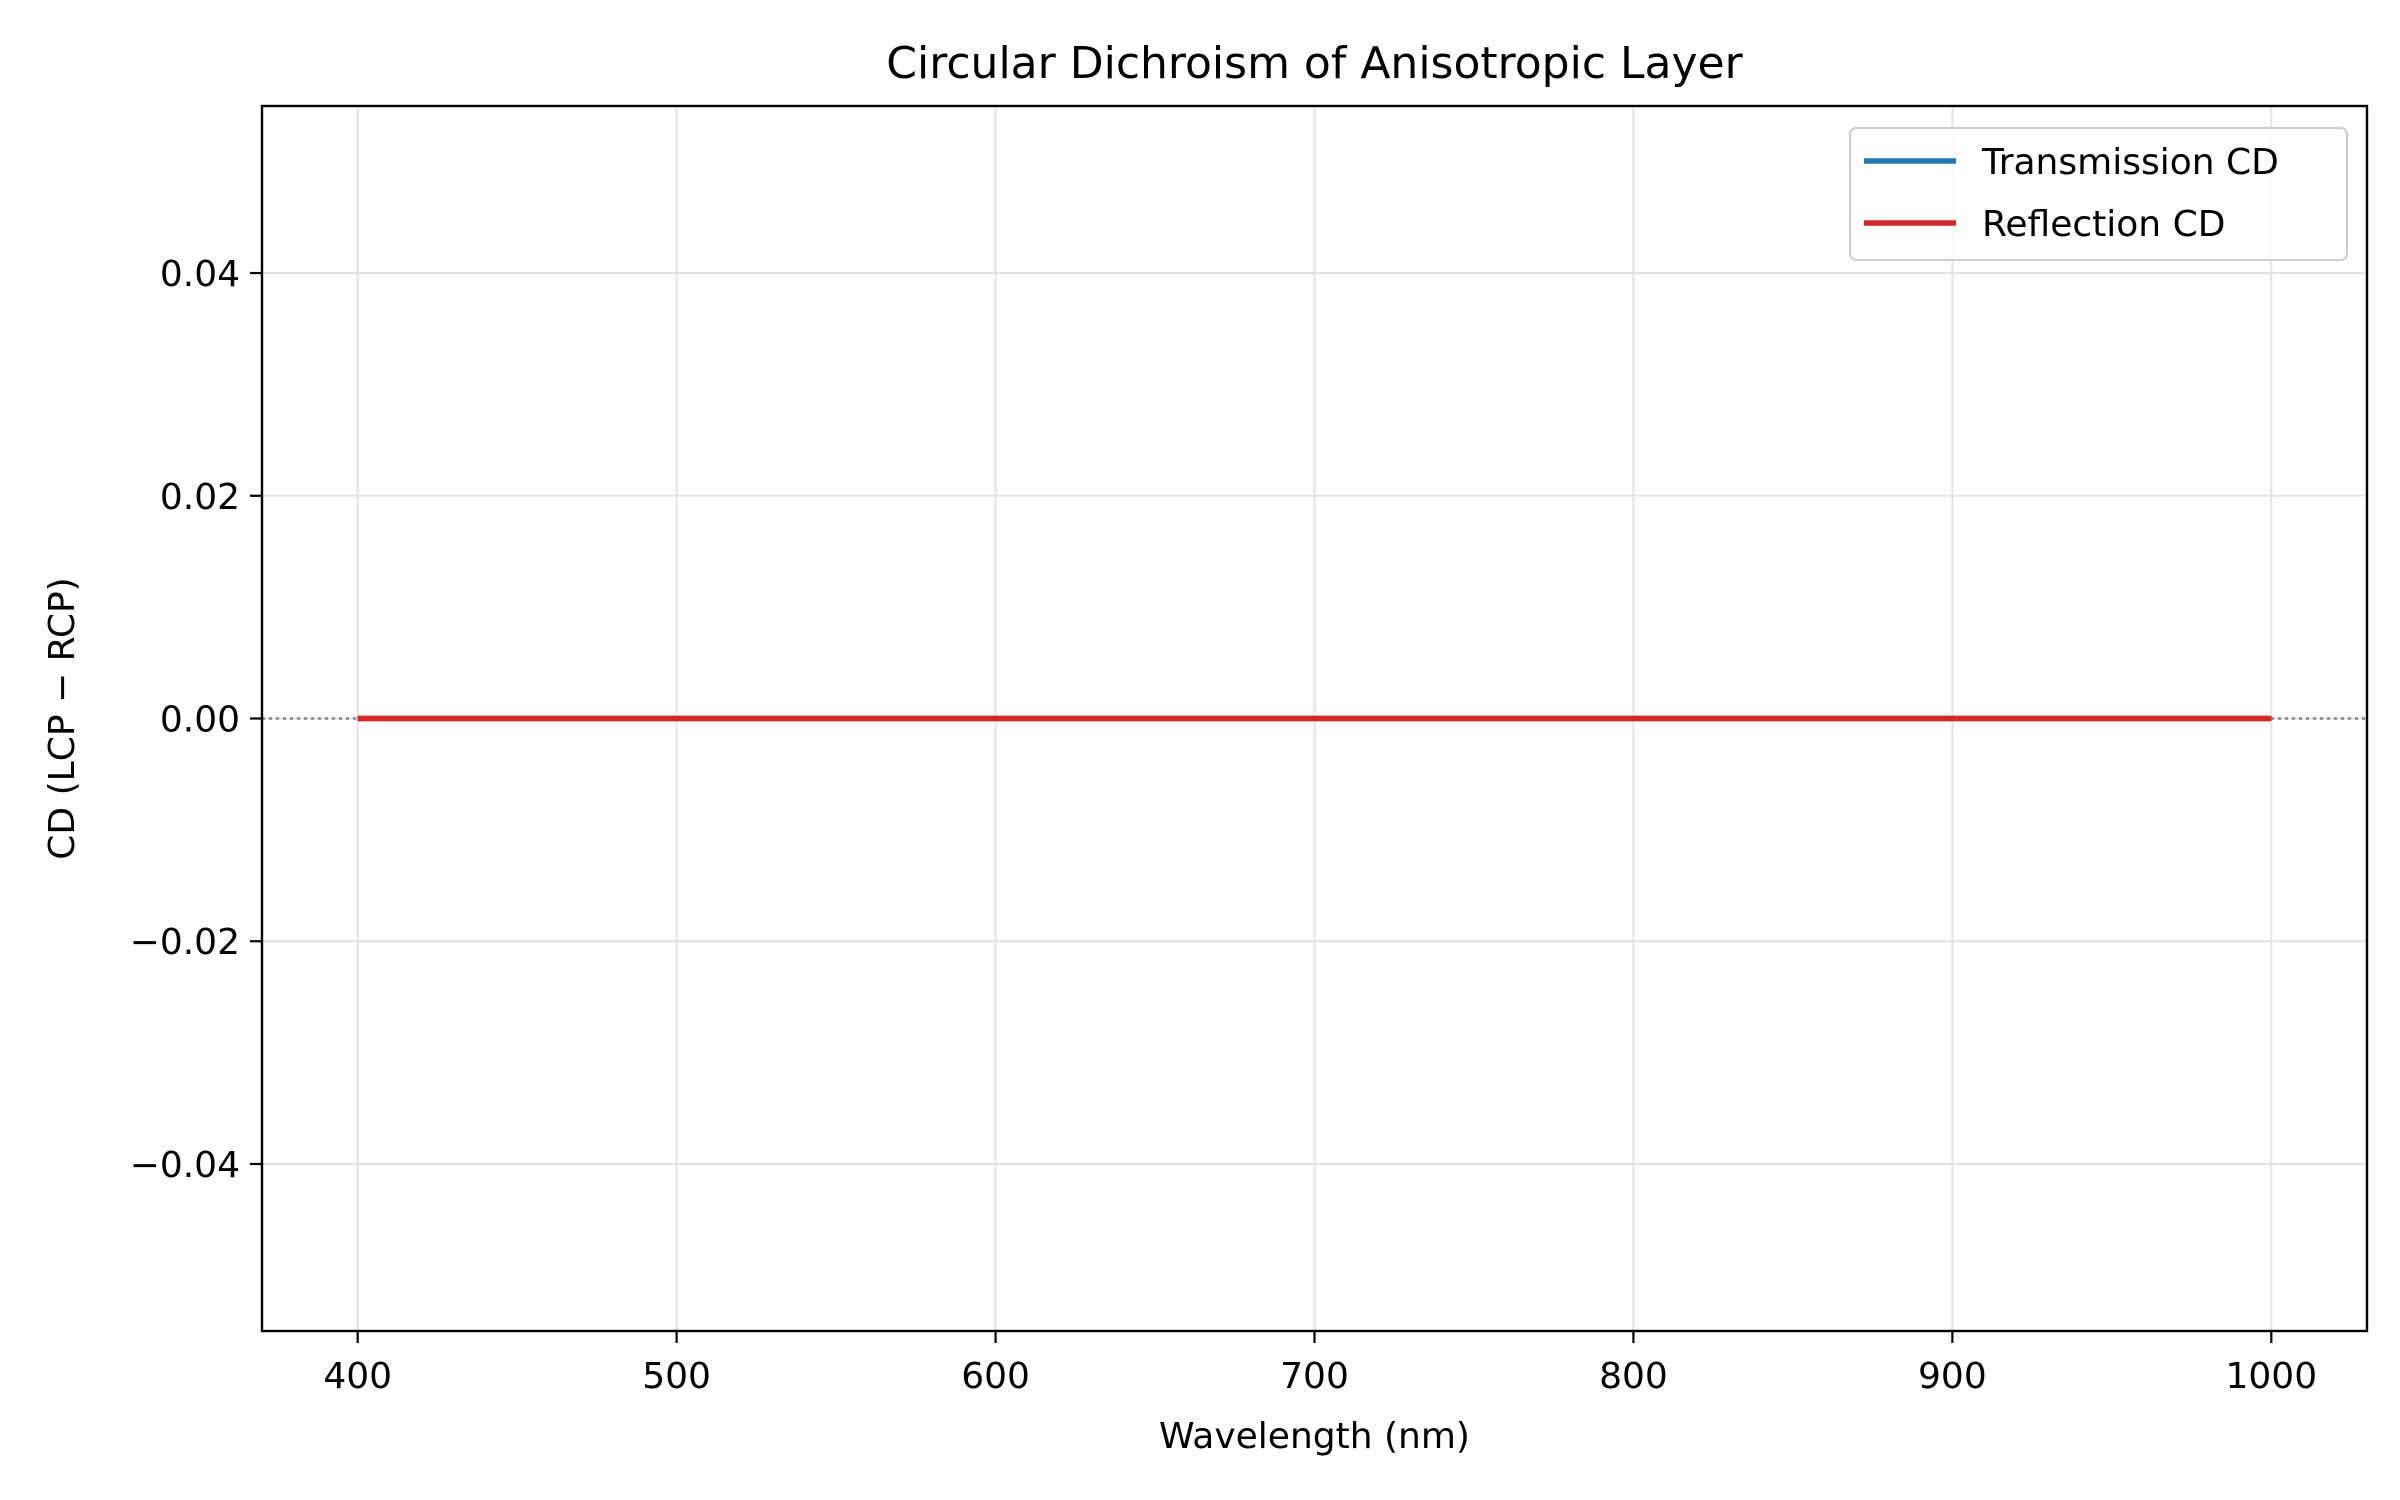 Image resolution: width=2400 pixels, height=1500 pixels. Describe the element at coordinates (995, 1376) in the screenshot. I see `x-tick-label: 600` at that location.